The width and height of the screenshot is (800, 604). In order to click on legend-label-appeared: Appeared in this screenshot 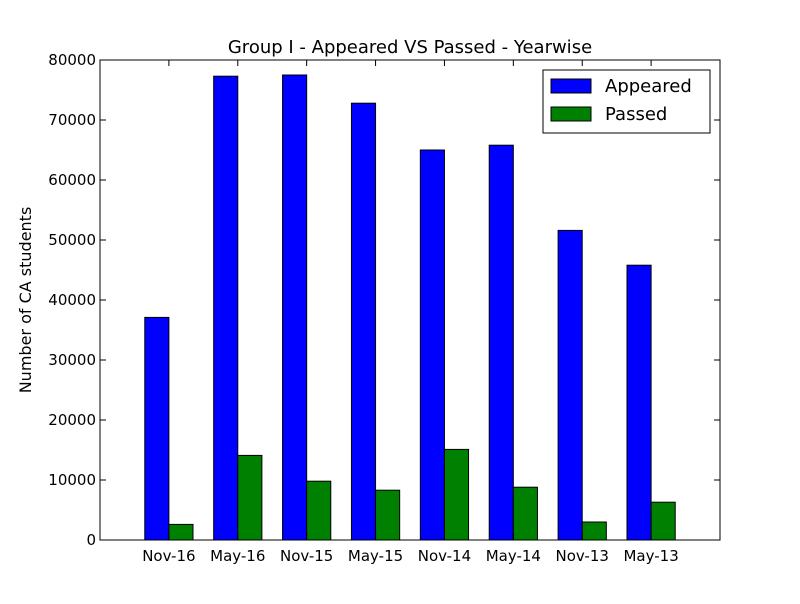, I will do `click(648, 86)`.